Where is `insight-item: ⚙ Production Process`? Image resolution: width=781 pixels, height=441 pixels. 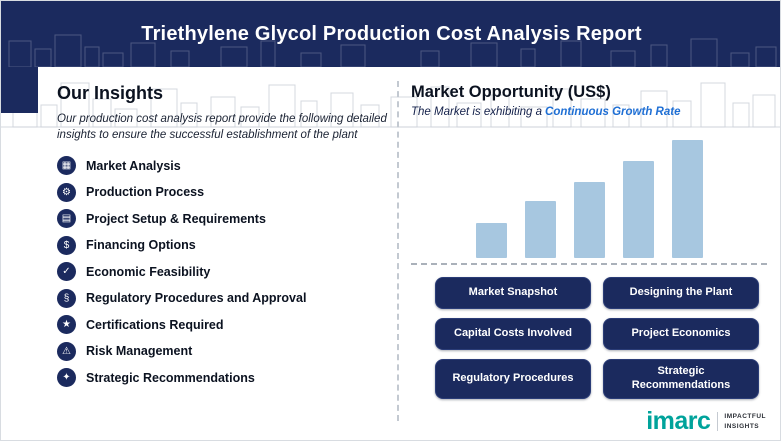
insight-item: ⚙ Production Process is located at coordinates (223, 192).